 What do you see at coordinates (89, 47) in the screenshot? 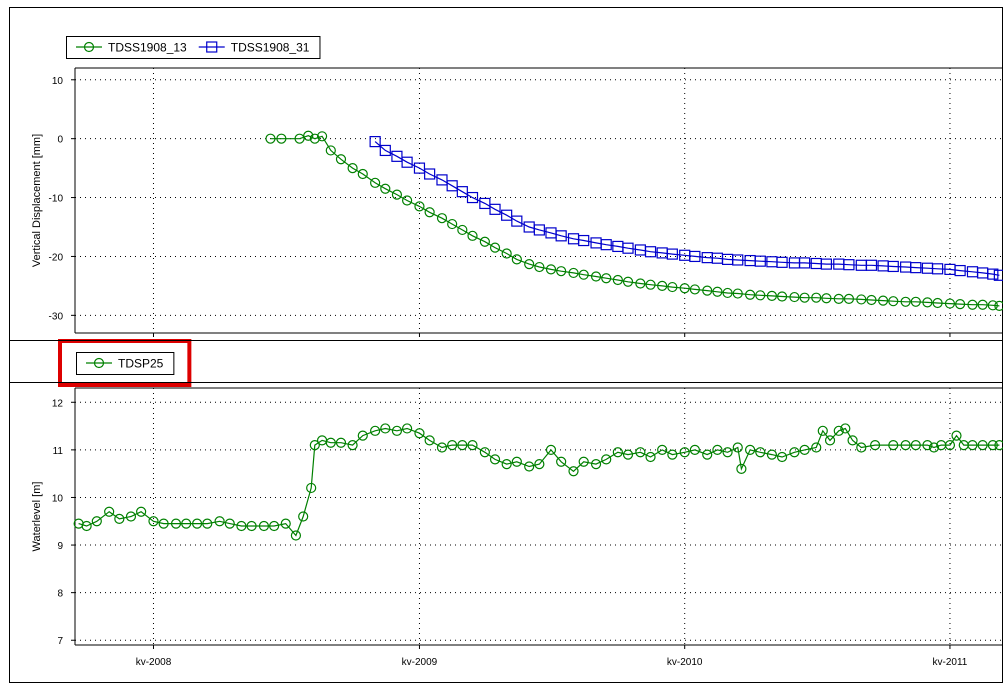
I see `legend-marker` at bounding box center [89, 47].